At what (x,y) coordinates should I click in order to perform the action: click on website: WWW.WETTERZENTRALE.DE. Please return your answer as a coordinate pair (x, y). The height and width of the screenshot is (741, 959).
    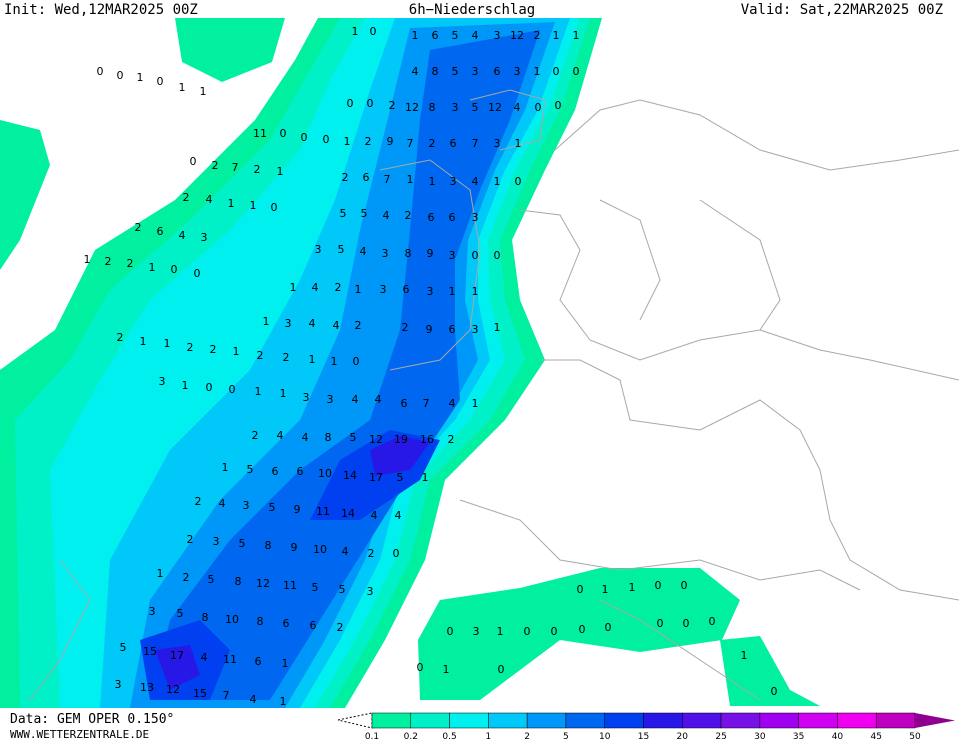
    Looking at the image, I should click on (79, 734).